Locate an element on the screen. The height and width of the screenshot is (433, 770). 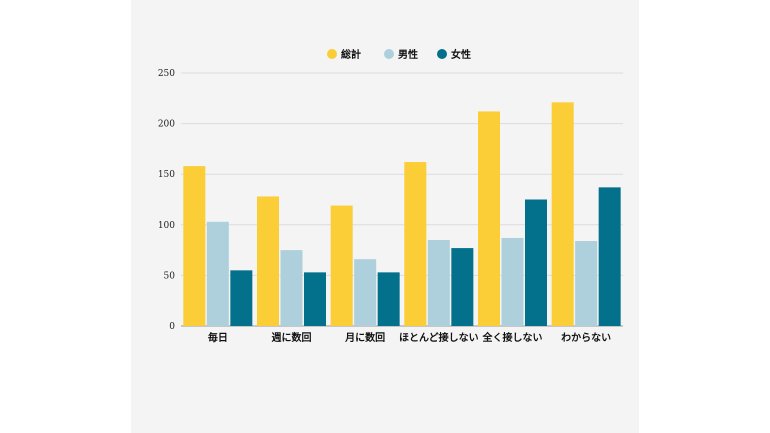
y-tick-label: 50 is located at coordinates (170, 276).